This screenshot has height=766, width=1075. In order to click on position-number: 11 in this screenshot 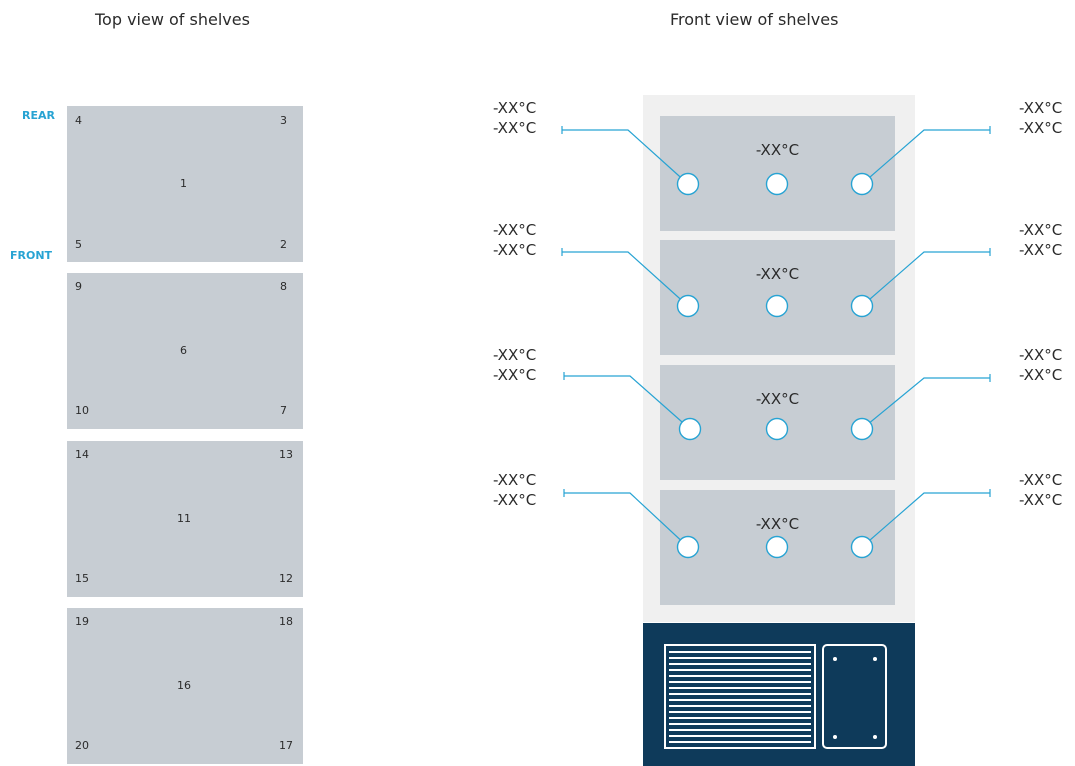, I will do `click(184, 518)`.